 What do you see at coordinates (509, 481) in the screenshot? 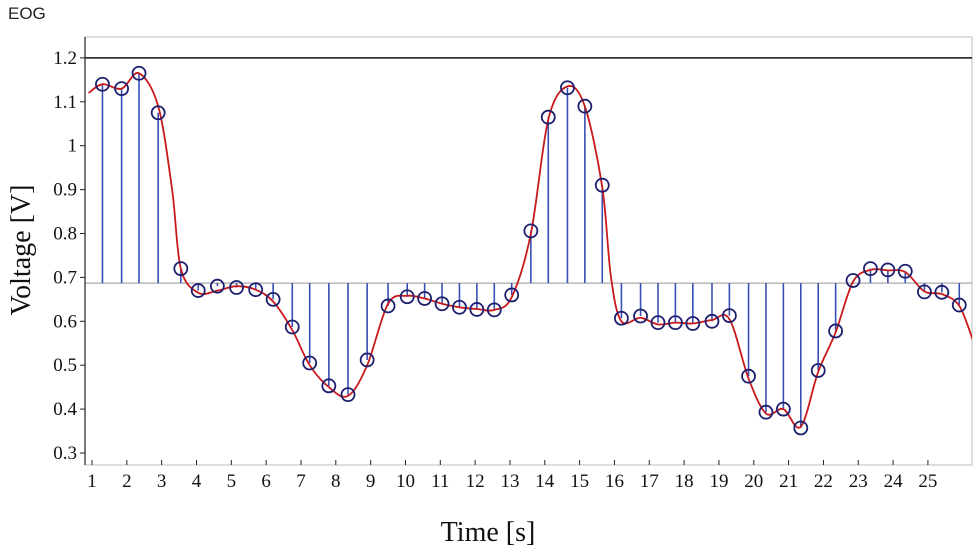
I see `x-tick-label: 13` at bounding box center [509, 481].